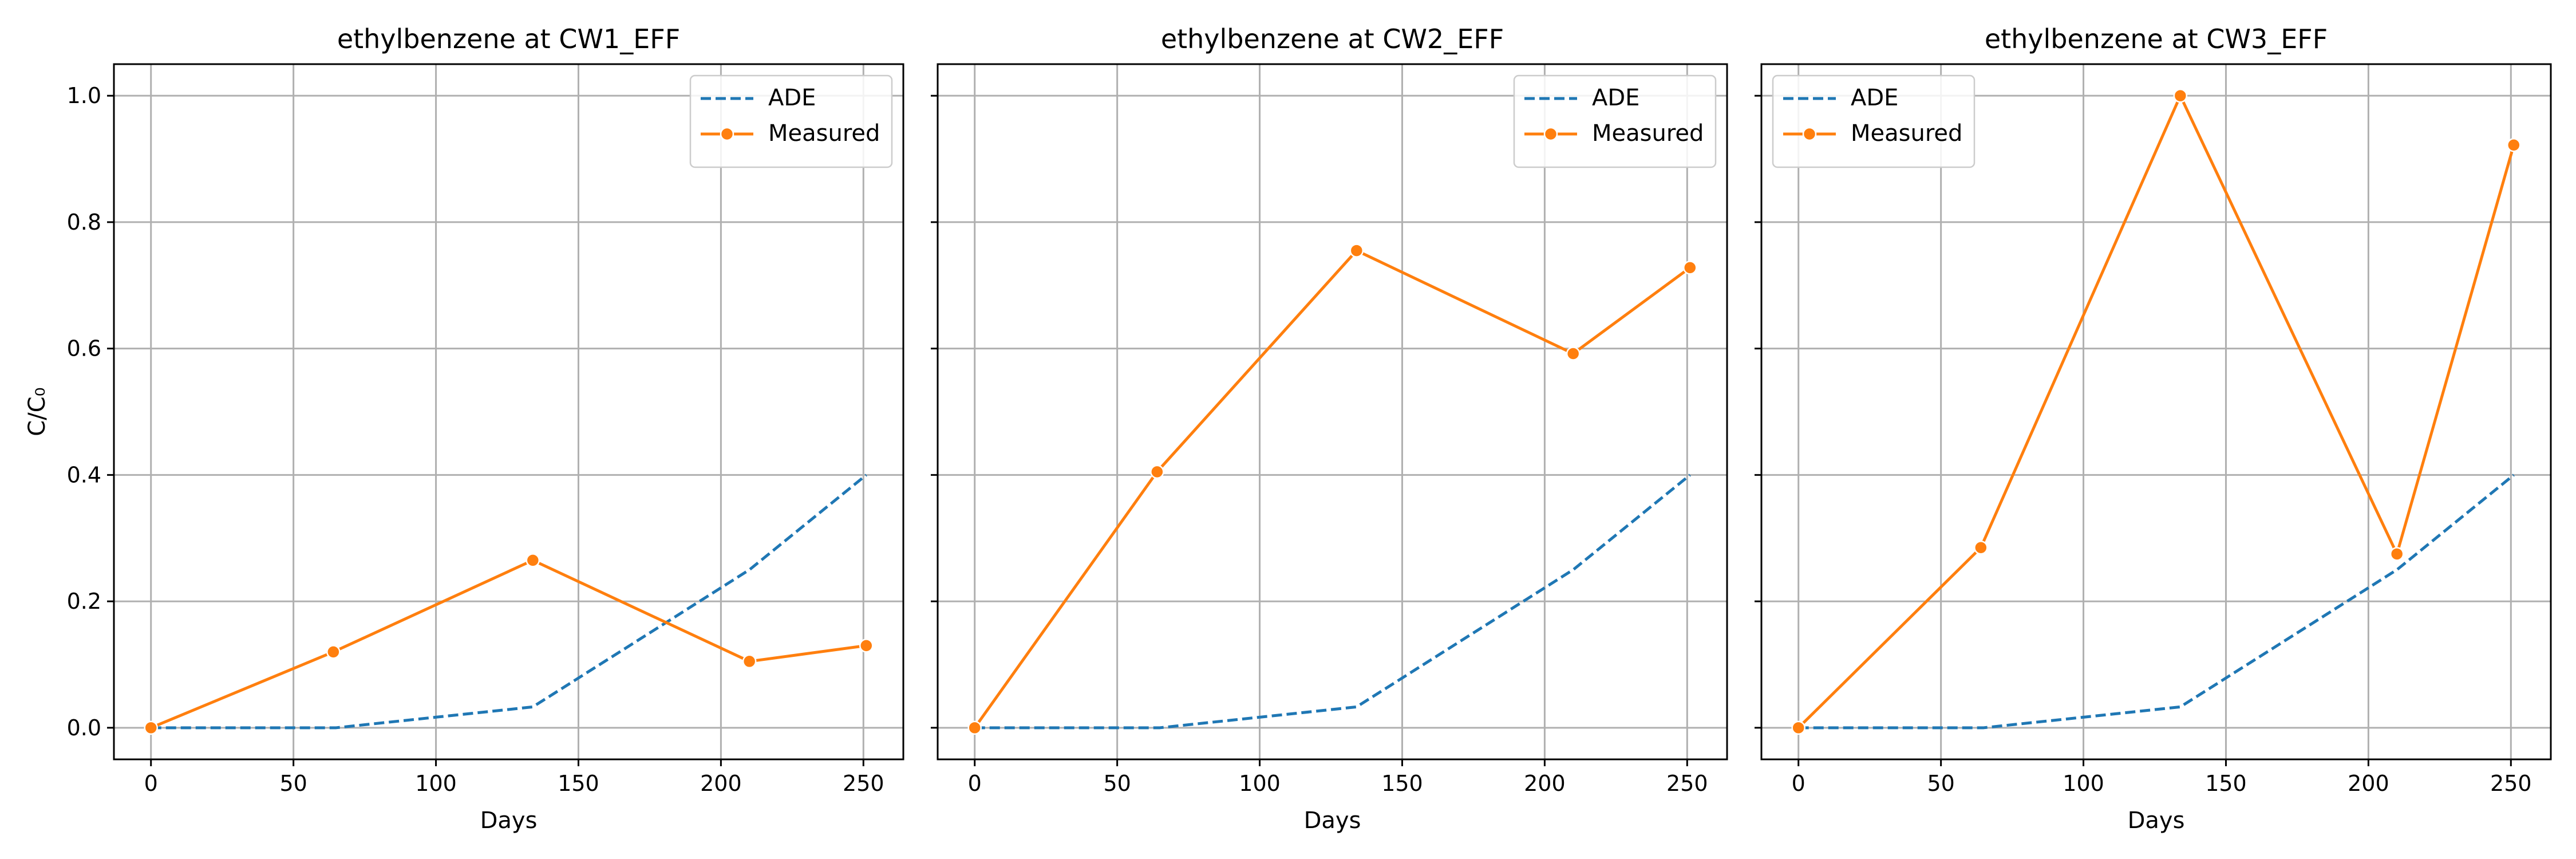  What do you see at coordinates (84, 601) in the screenshot?
I see `y-tick-label: 0.2` at bounding box center [84, 601].